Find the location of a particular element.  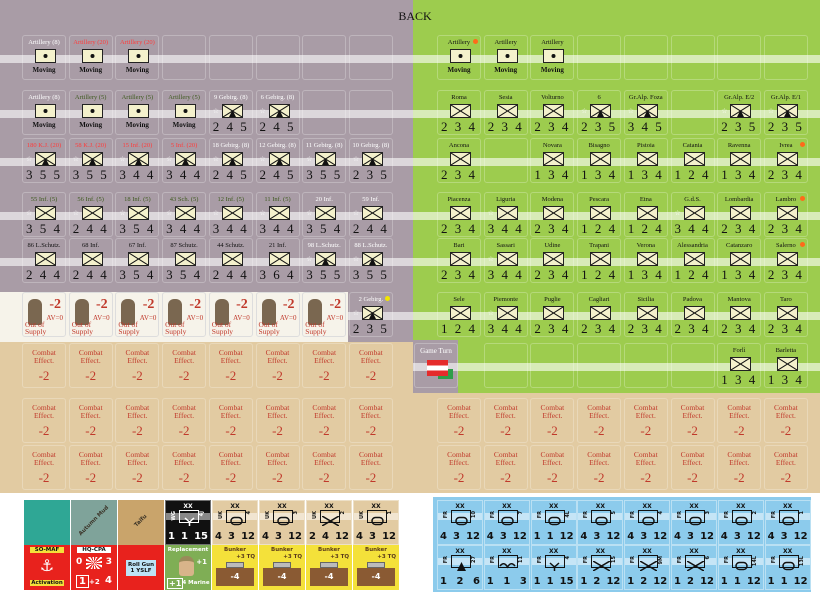

unit-counter: 67 Inf. 3 5 4 is located at coordinates (137, 260).